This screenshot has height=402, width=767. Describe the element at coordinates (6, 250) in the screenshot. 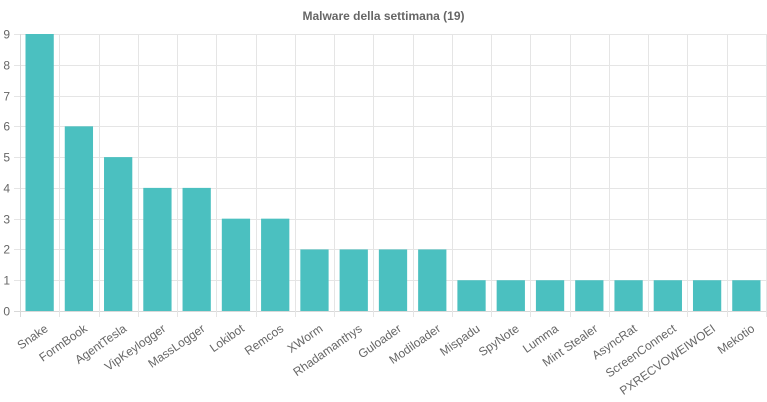

I see `y-tick-label: 2` at that location.